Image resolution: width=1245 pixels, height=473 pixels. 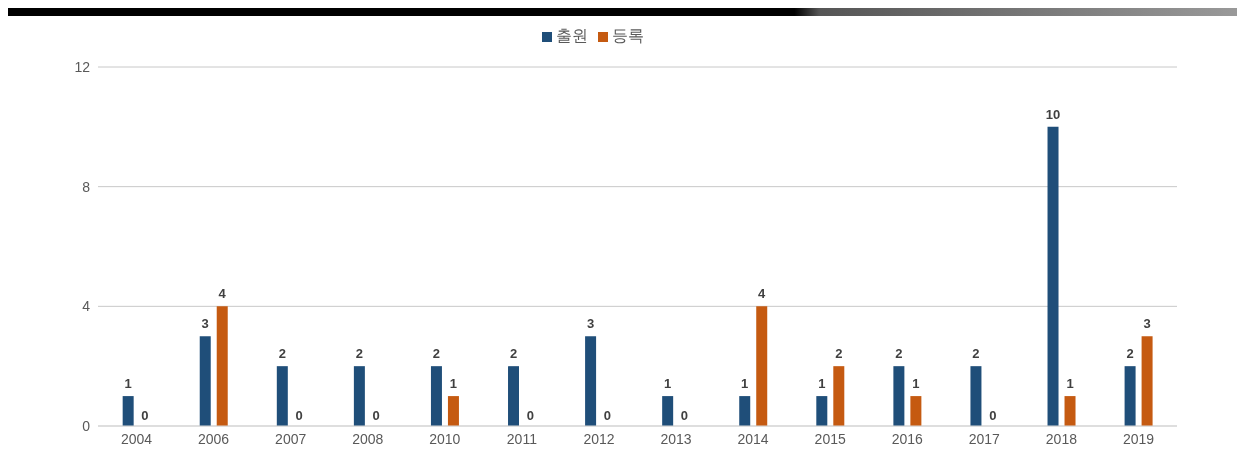 I want to click on x-tick-label: 2007, so click(x=291, y=438).